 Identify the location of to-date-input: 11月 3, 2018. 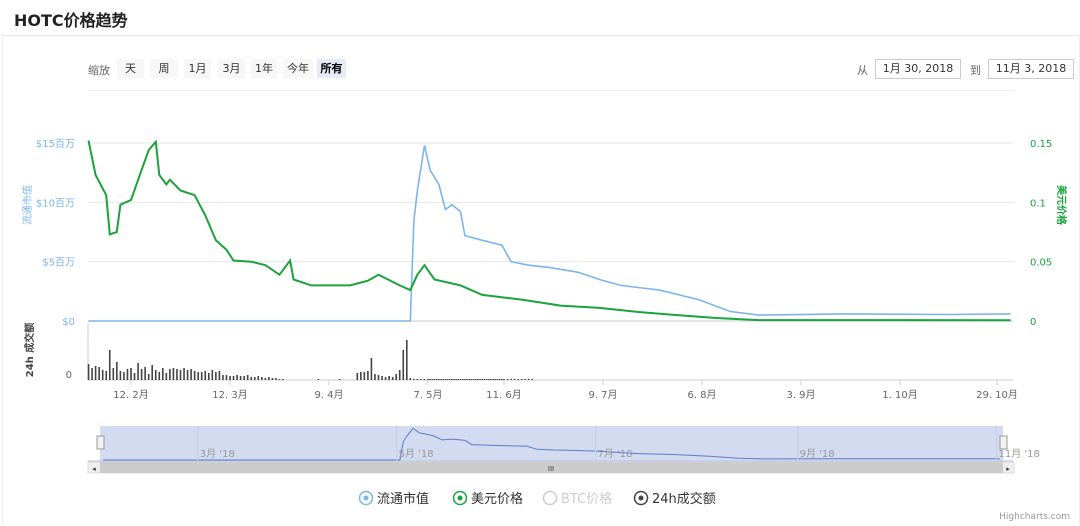
(1031, 69).